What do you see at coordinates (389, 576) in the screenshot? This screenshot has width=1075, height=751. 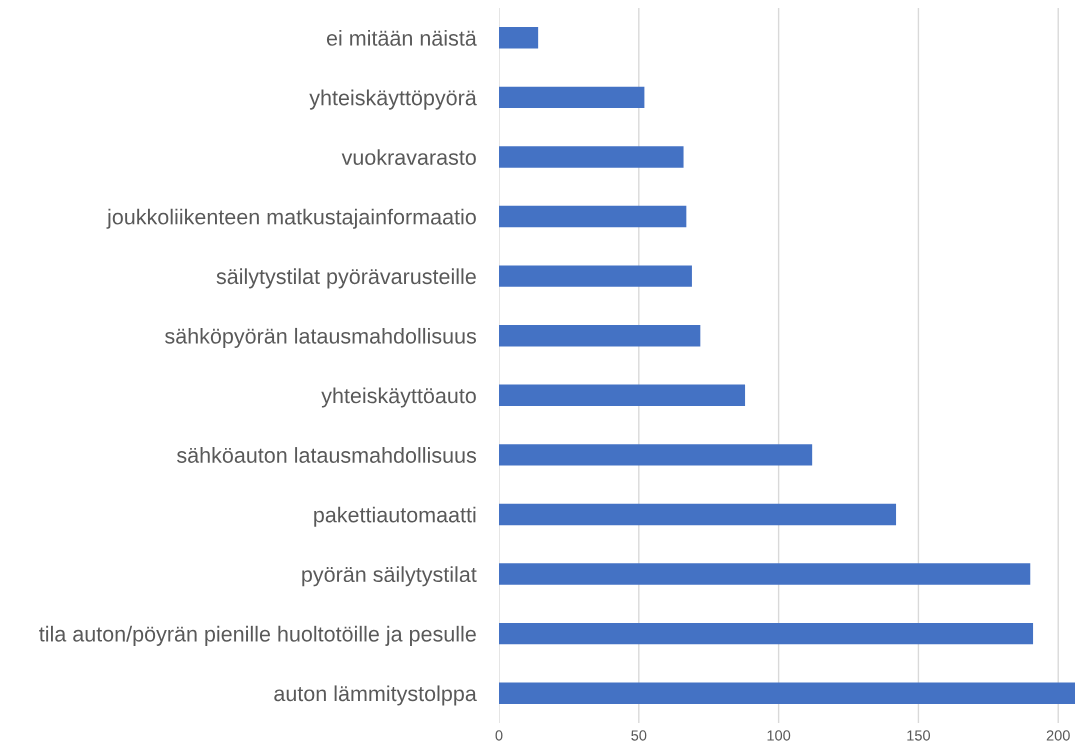 I see `y-tick-label: pyörän säilytystilat` at bounding box center [389, 576].